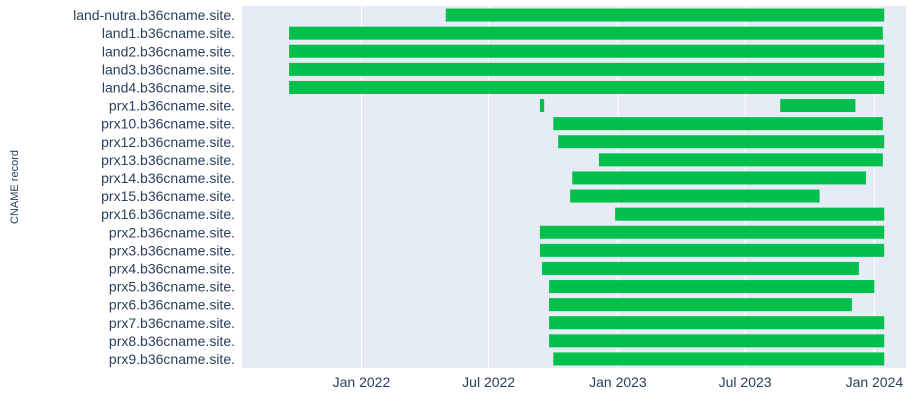  I want to click on y-tick-label: prx12.b36cname.site., so click(168, 142).